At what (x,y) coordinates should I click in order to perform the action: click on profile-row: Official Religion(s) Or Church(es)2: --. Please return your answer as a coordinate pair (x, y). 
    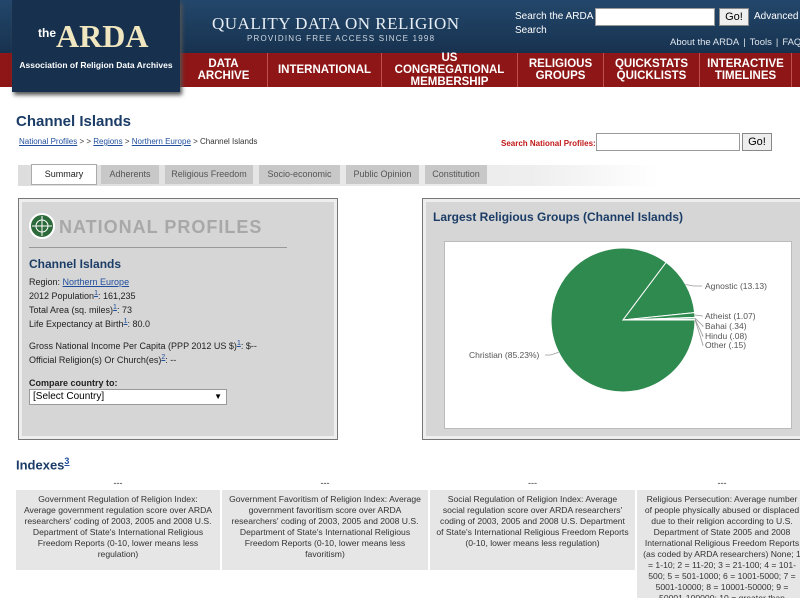
    Looking at the image, I should click on (179, 359).